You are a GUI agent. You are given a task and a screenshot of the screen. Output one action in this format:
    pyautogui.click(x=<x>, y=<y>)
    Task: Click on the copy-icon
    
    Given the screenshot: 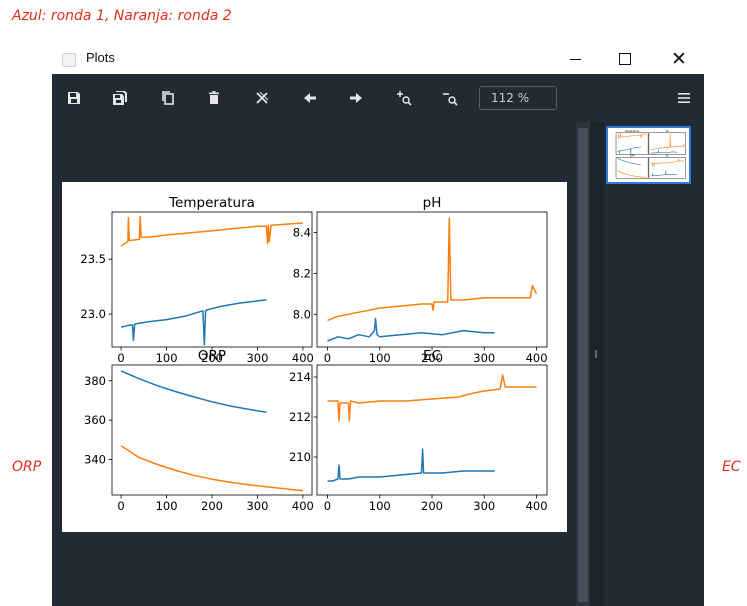 What is the action you would take?
    pyautogui.click(x=168, y=98)
    